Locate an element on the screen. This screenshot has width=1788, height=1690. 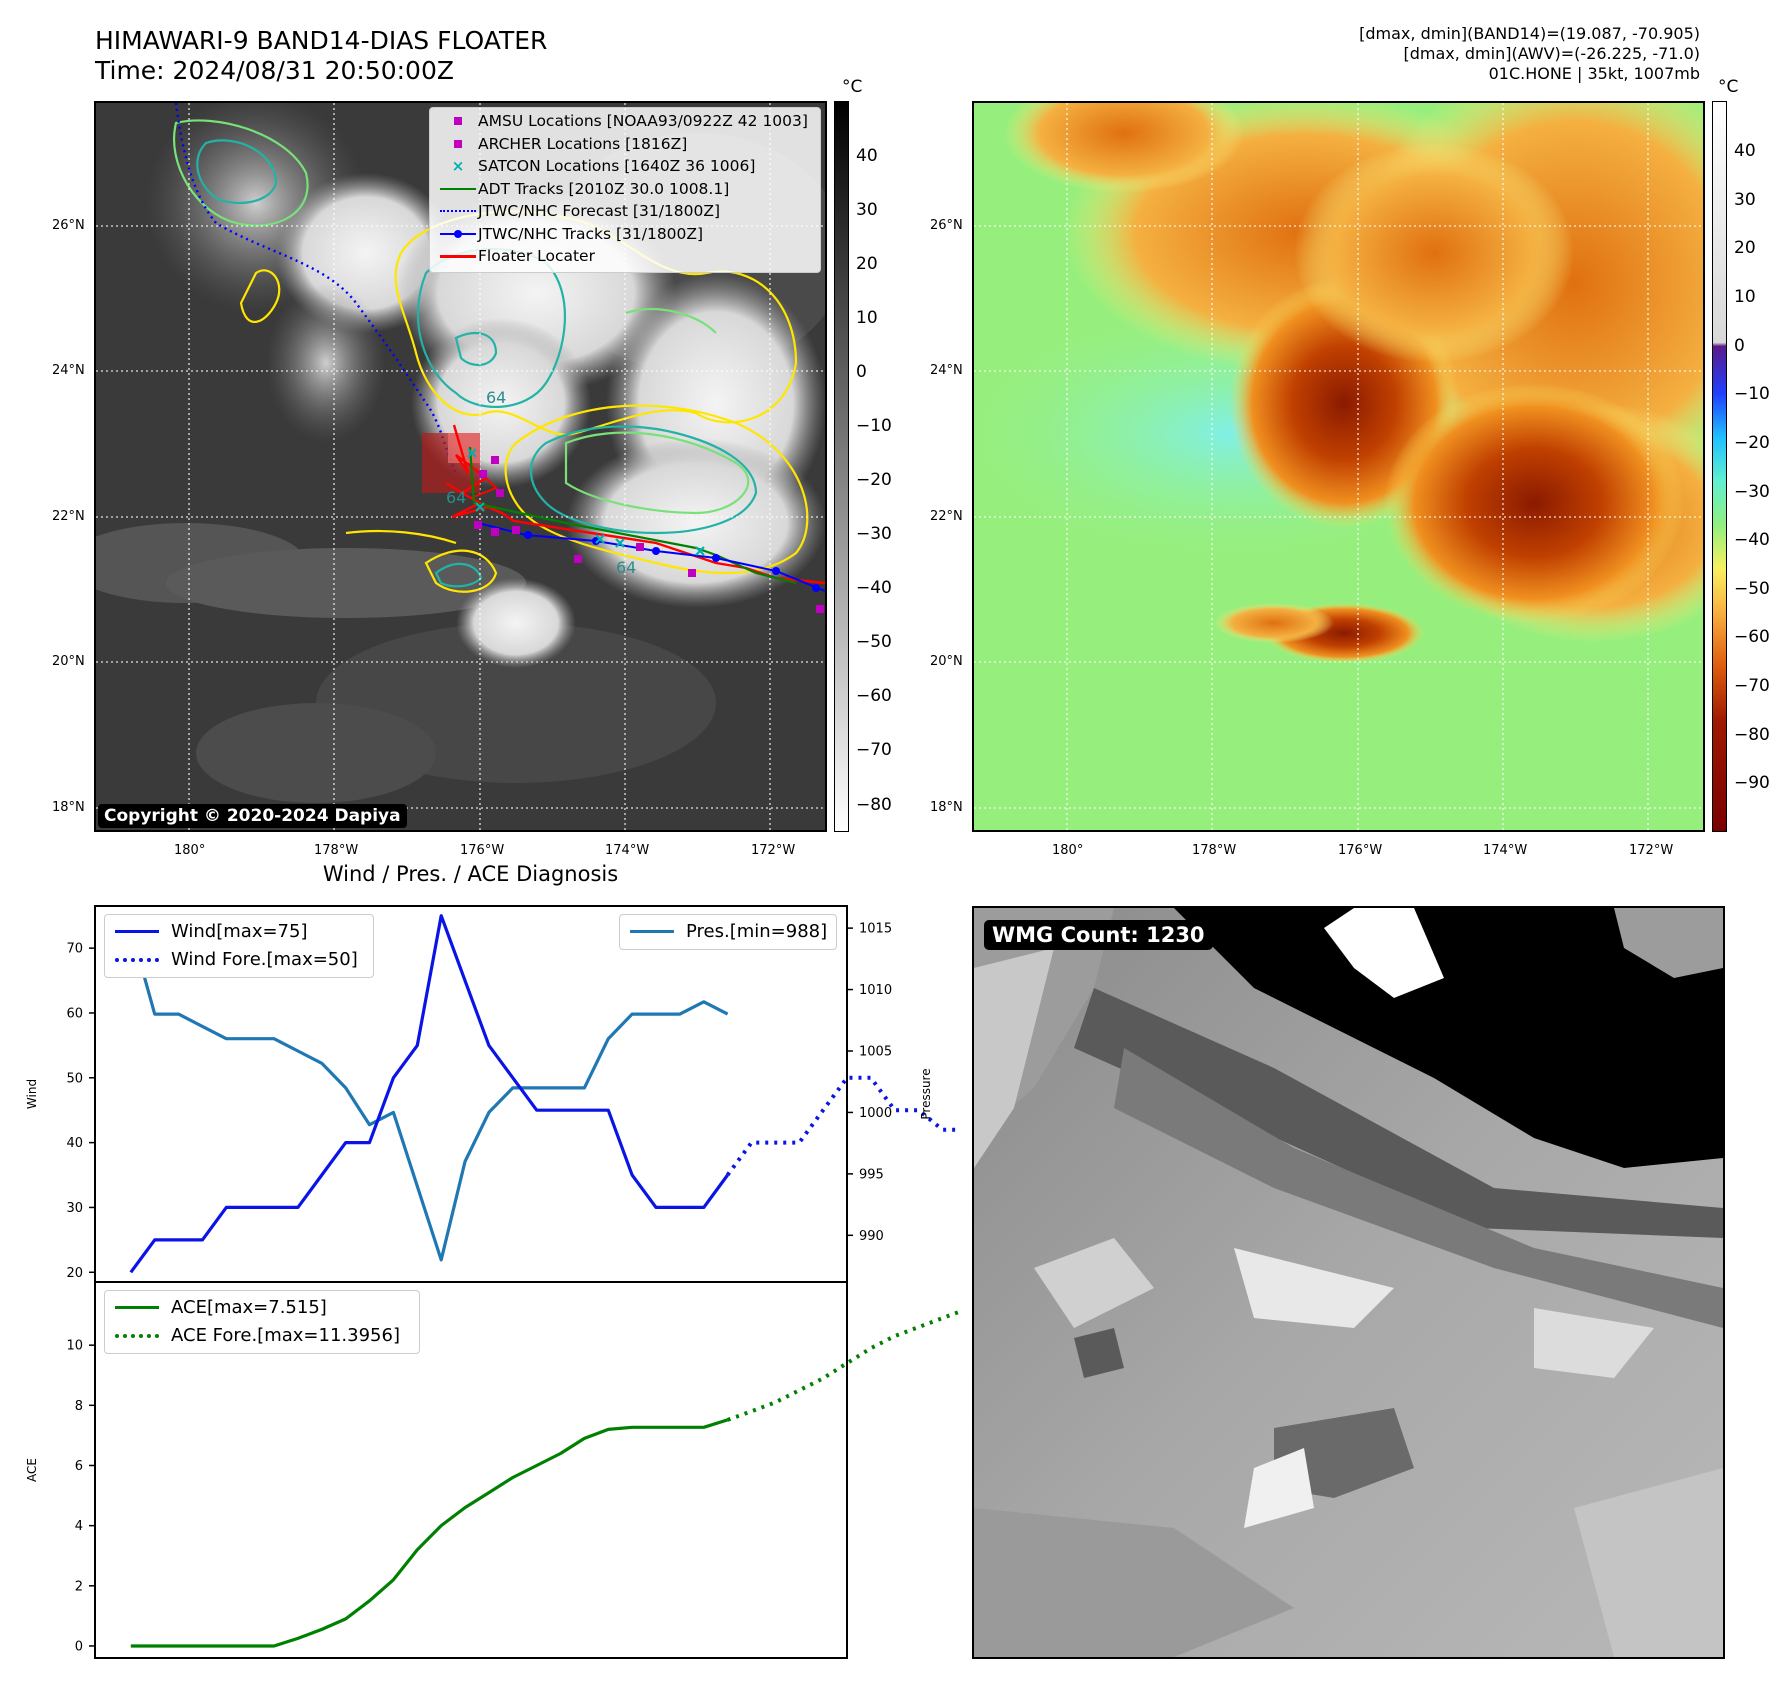
awv-range-text: [dmax, dmin](AWV)=(-26.225, -71.0) is located at coordinates (1551, 53).